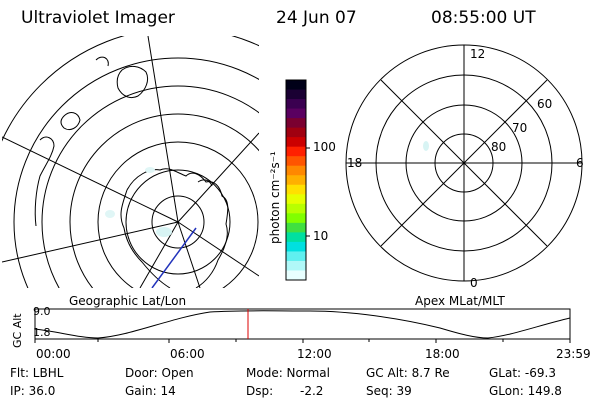  What do you see at coordinates (150, 391) in the screenshot?
I see `gain-info: Gain: 14` at bounding box center [150, 391].